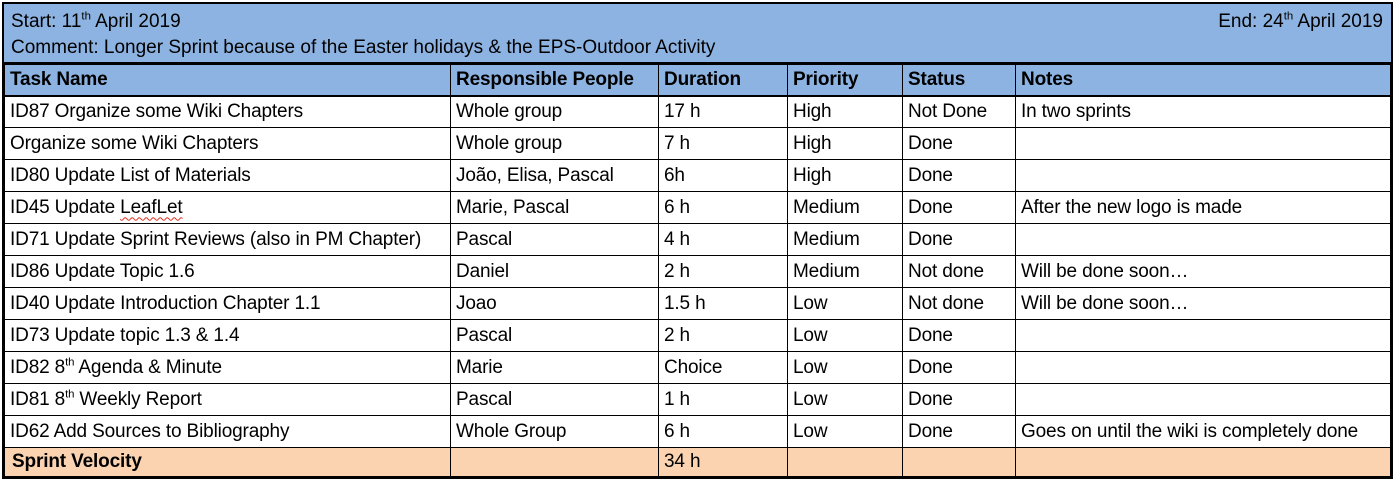 This screenshot has height=500, width=1395. I want to click on footer-responsible-cell, so click(554, 462).